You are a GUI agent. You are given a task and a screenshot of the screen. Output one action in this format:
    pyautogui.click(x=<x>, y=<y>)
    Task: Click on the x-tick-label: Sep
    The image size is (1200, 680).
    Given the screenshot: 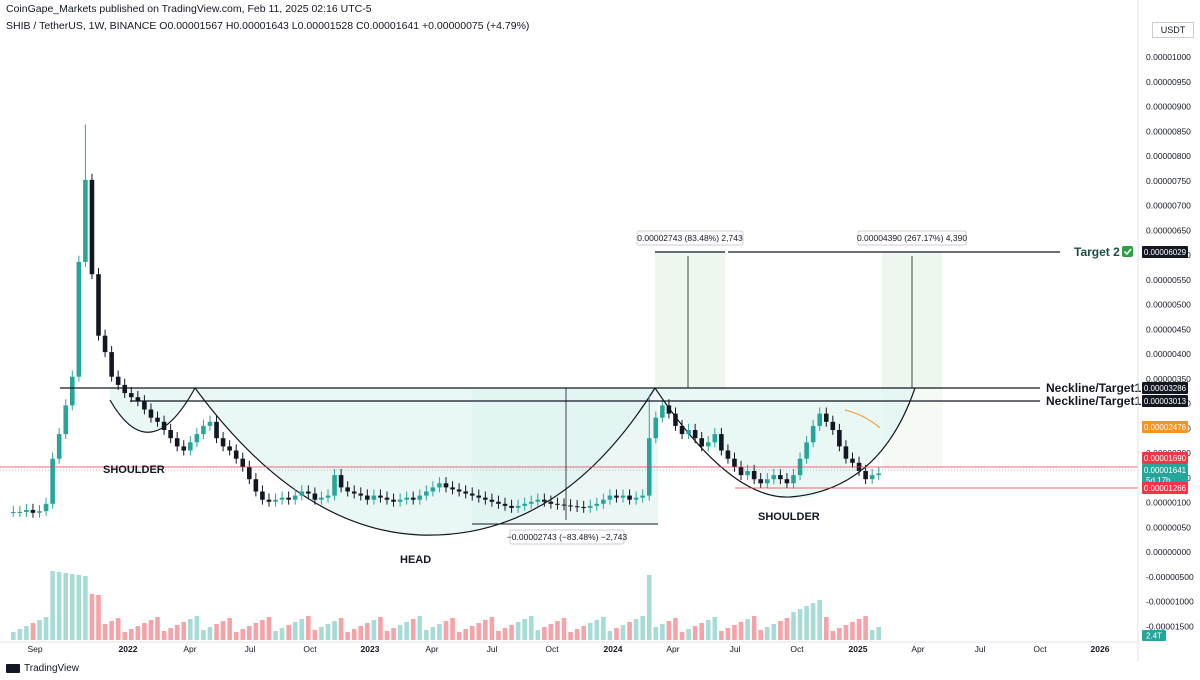 What is the action you would take?
    pyautogui.click(x=34, y=649)
    